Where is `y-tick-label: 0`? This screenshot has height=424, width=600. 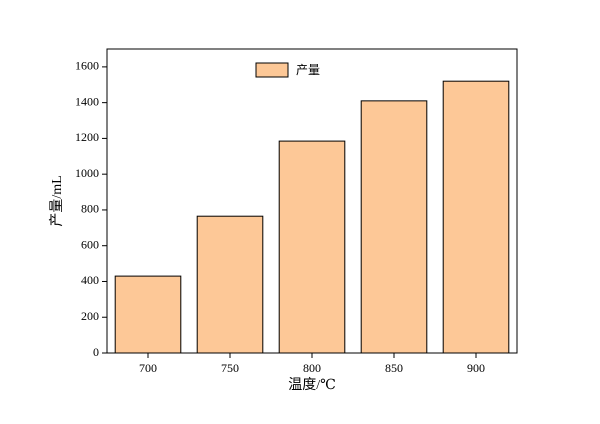
y-tick-label: 0 is located at coordinates (96, 352).